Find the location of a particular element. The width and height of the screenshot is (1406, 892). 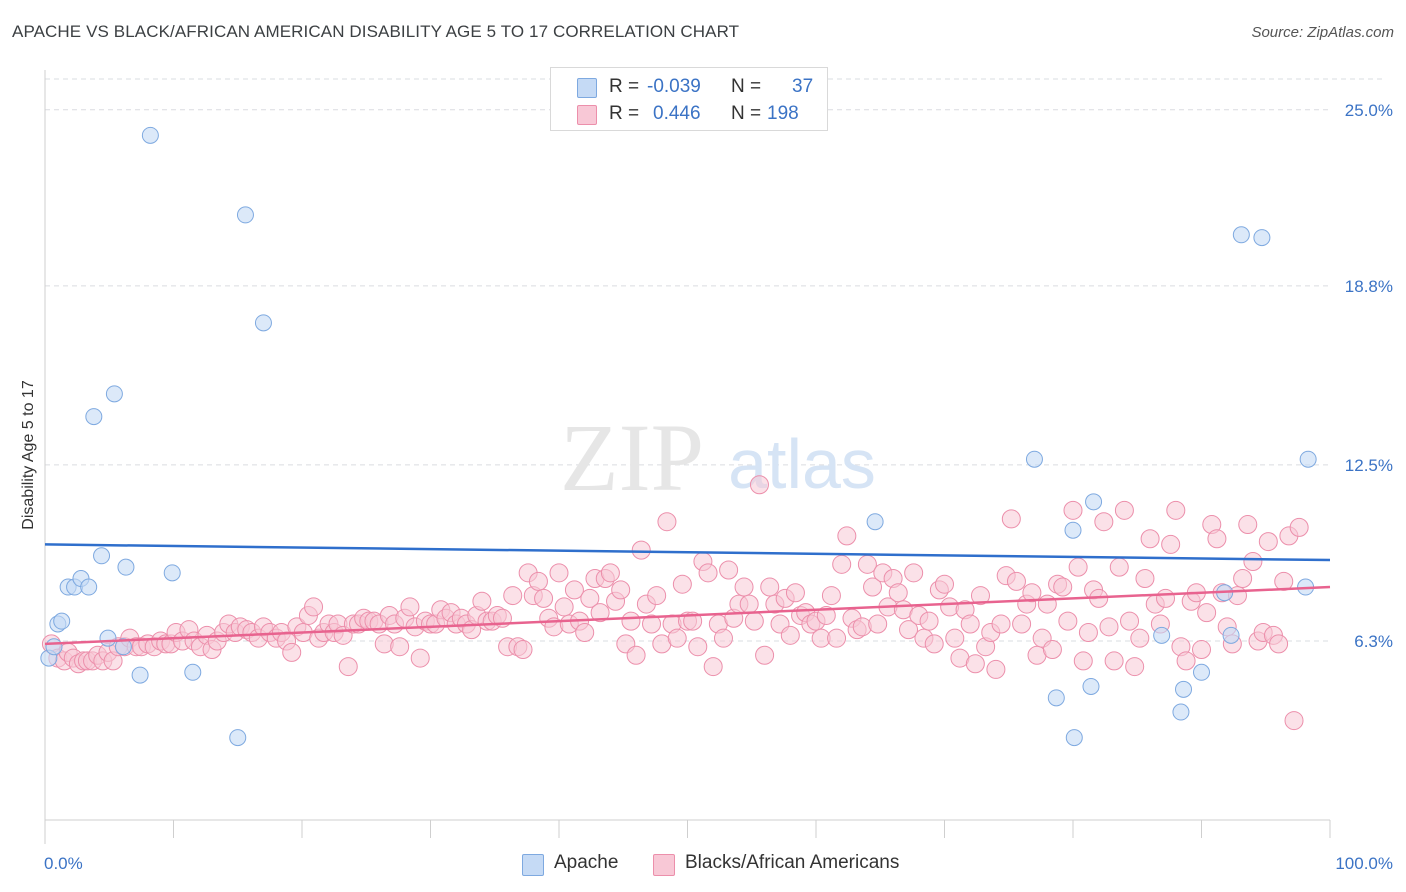

apache-trend-line is located at coordinates (687, 552).